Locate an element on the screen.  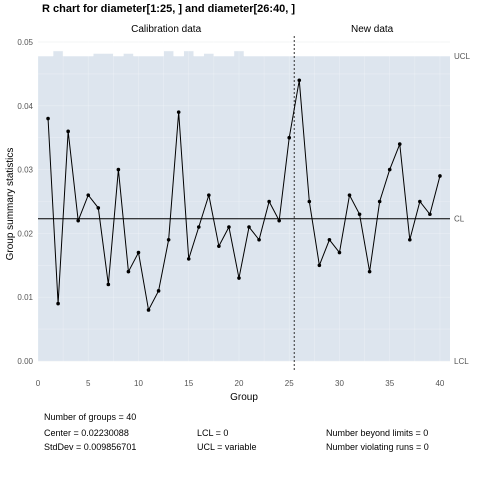
x-tick-label: 25 is located at coordinates (289, 383).